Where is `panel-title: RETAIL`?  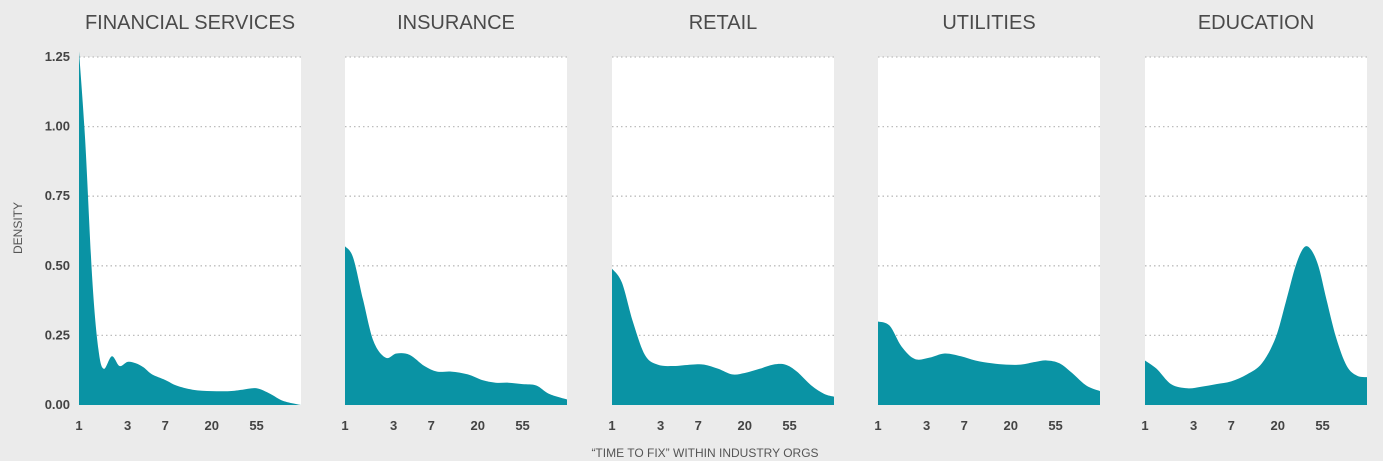
panel-title: RETAIL is located at coordinates (723, 23).